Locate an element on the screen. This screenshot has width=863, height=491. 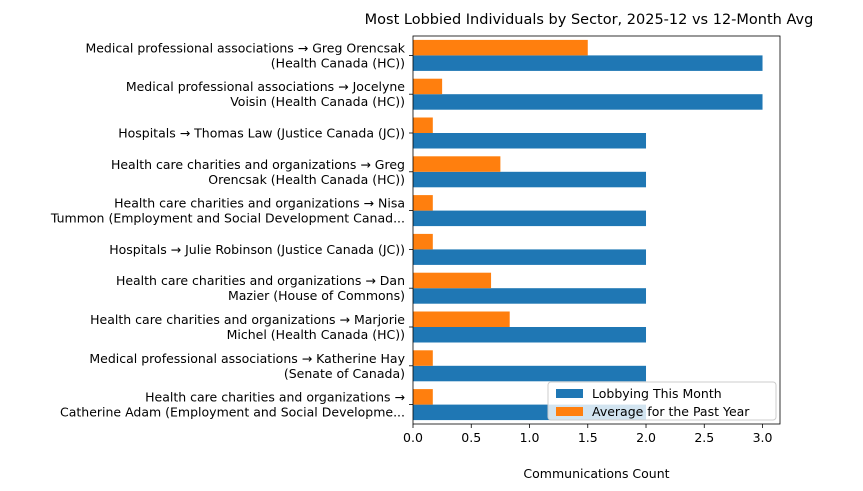
x-tick-label: 2.0 is located at coordinates (646, 437).